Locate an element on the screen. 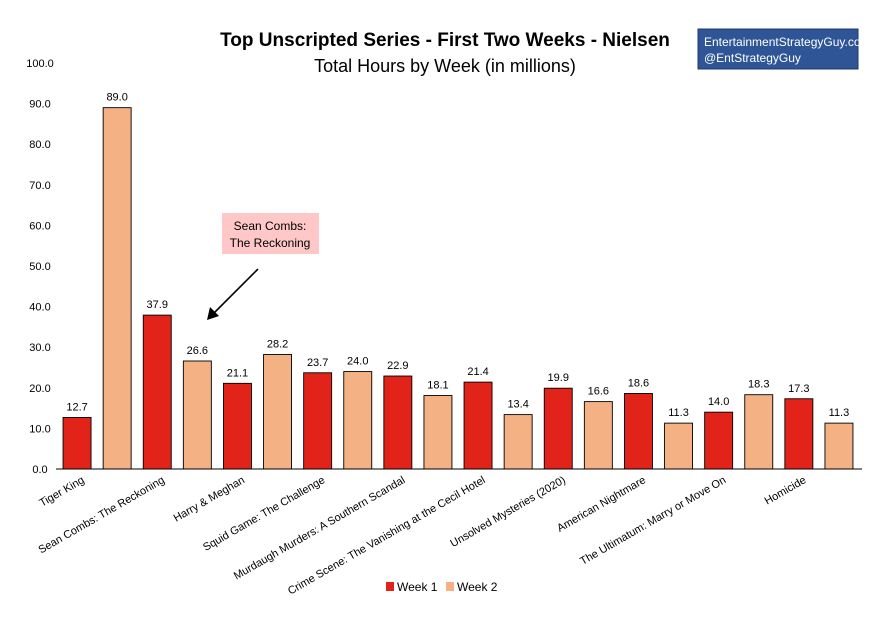 The height and width of the screenshot is (619, 884). x-tick-label: Sean Combs: The Reckoning is located at coordinates (101, 515).